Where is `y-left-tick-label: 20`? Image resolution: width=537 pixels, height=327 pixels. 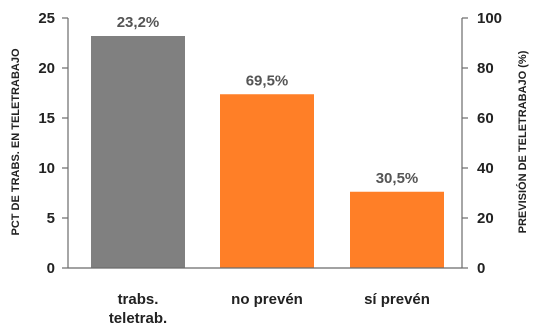 y-left-tick-label: 20 is located at coordinates (46, 68).